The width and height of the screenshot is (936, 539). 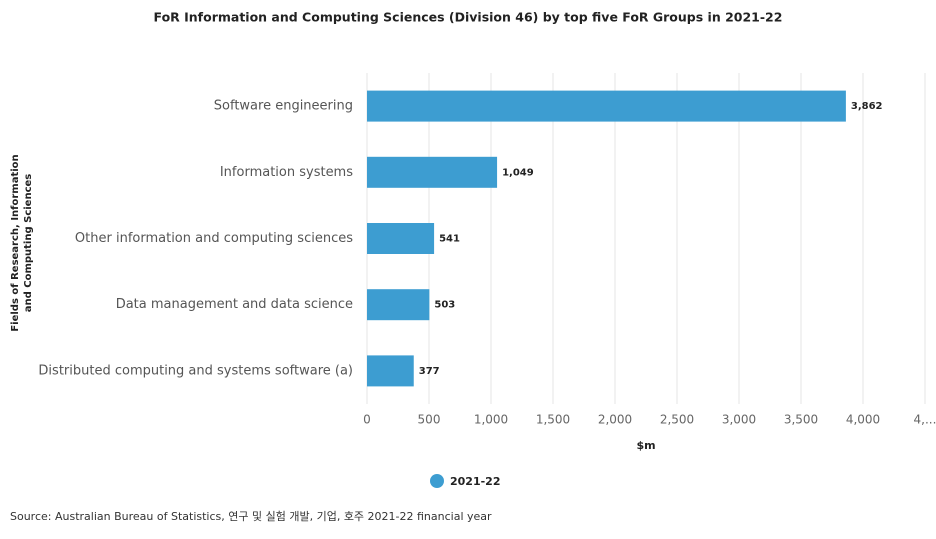 What do you see at coordinates (739, 420) in the screenshot?
I see `x-tick-label: 3,000` at bounding box center [739, 420].